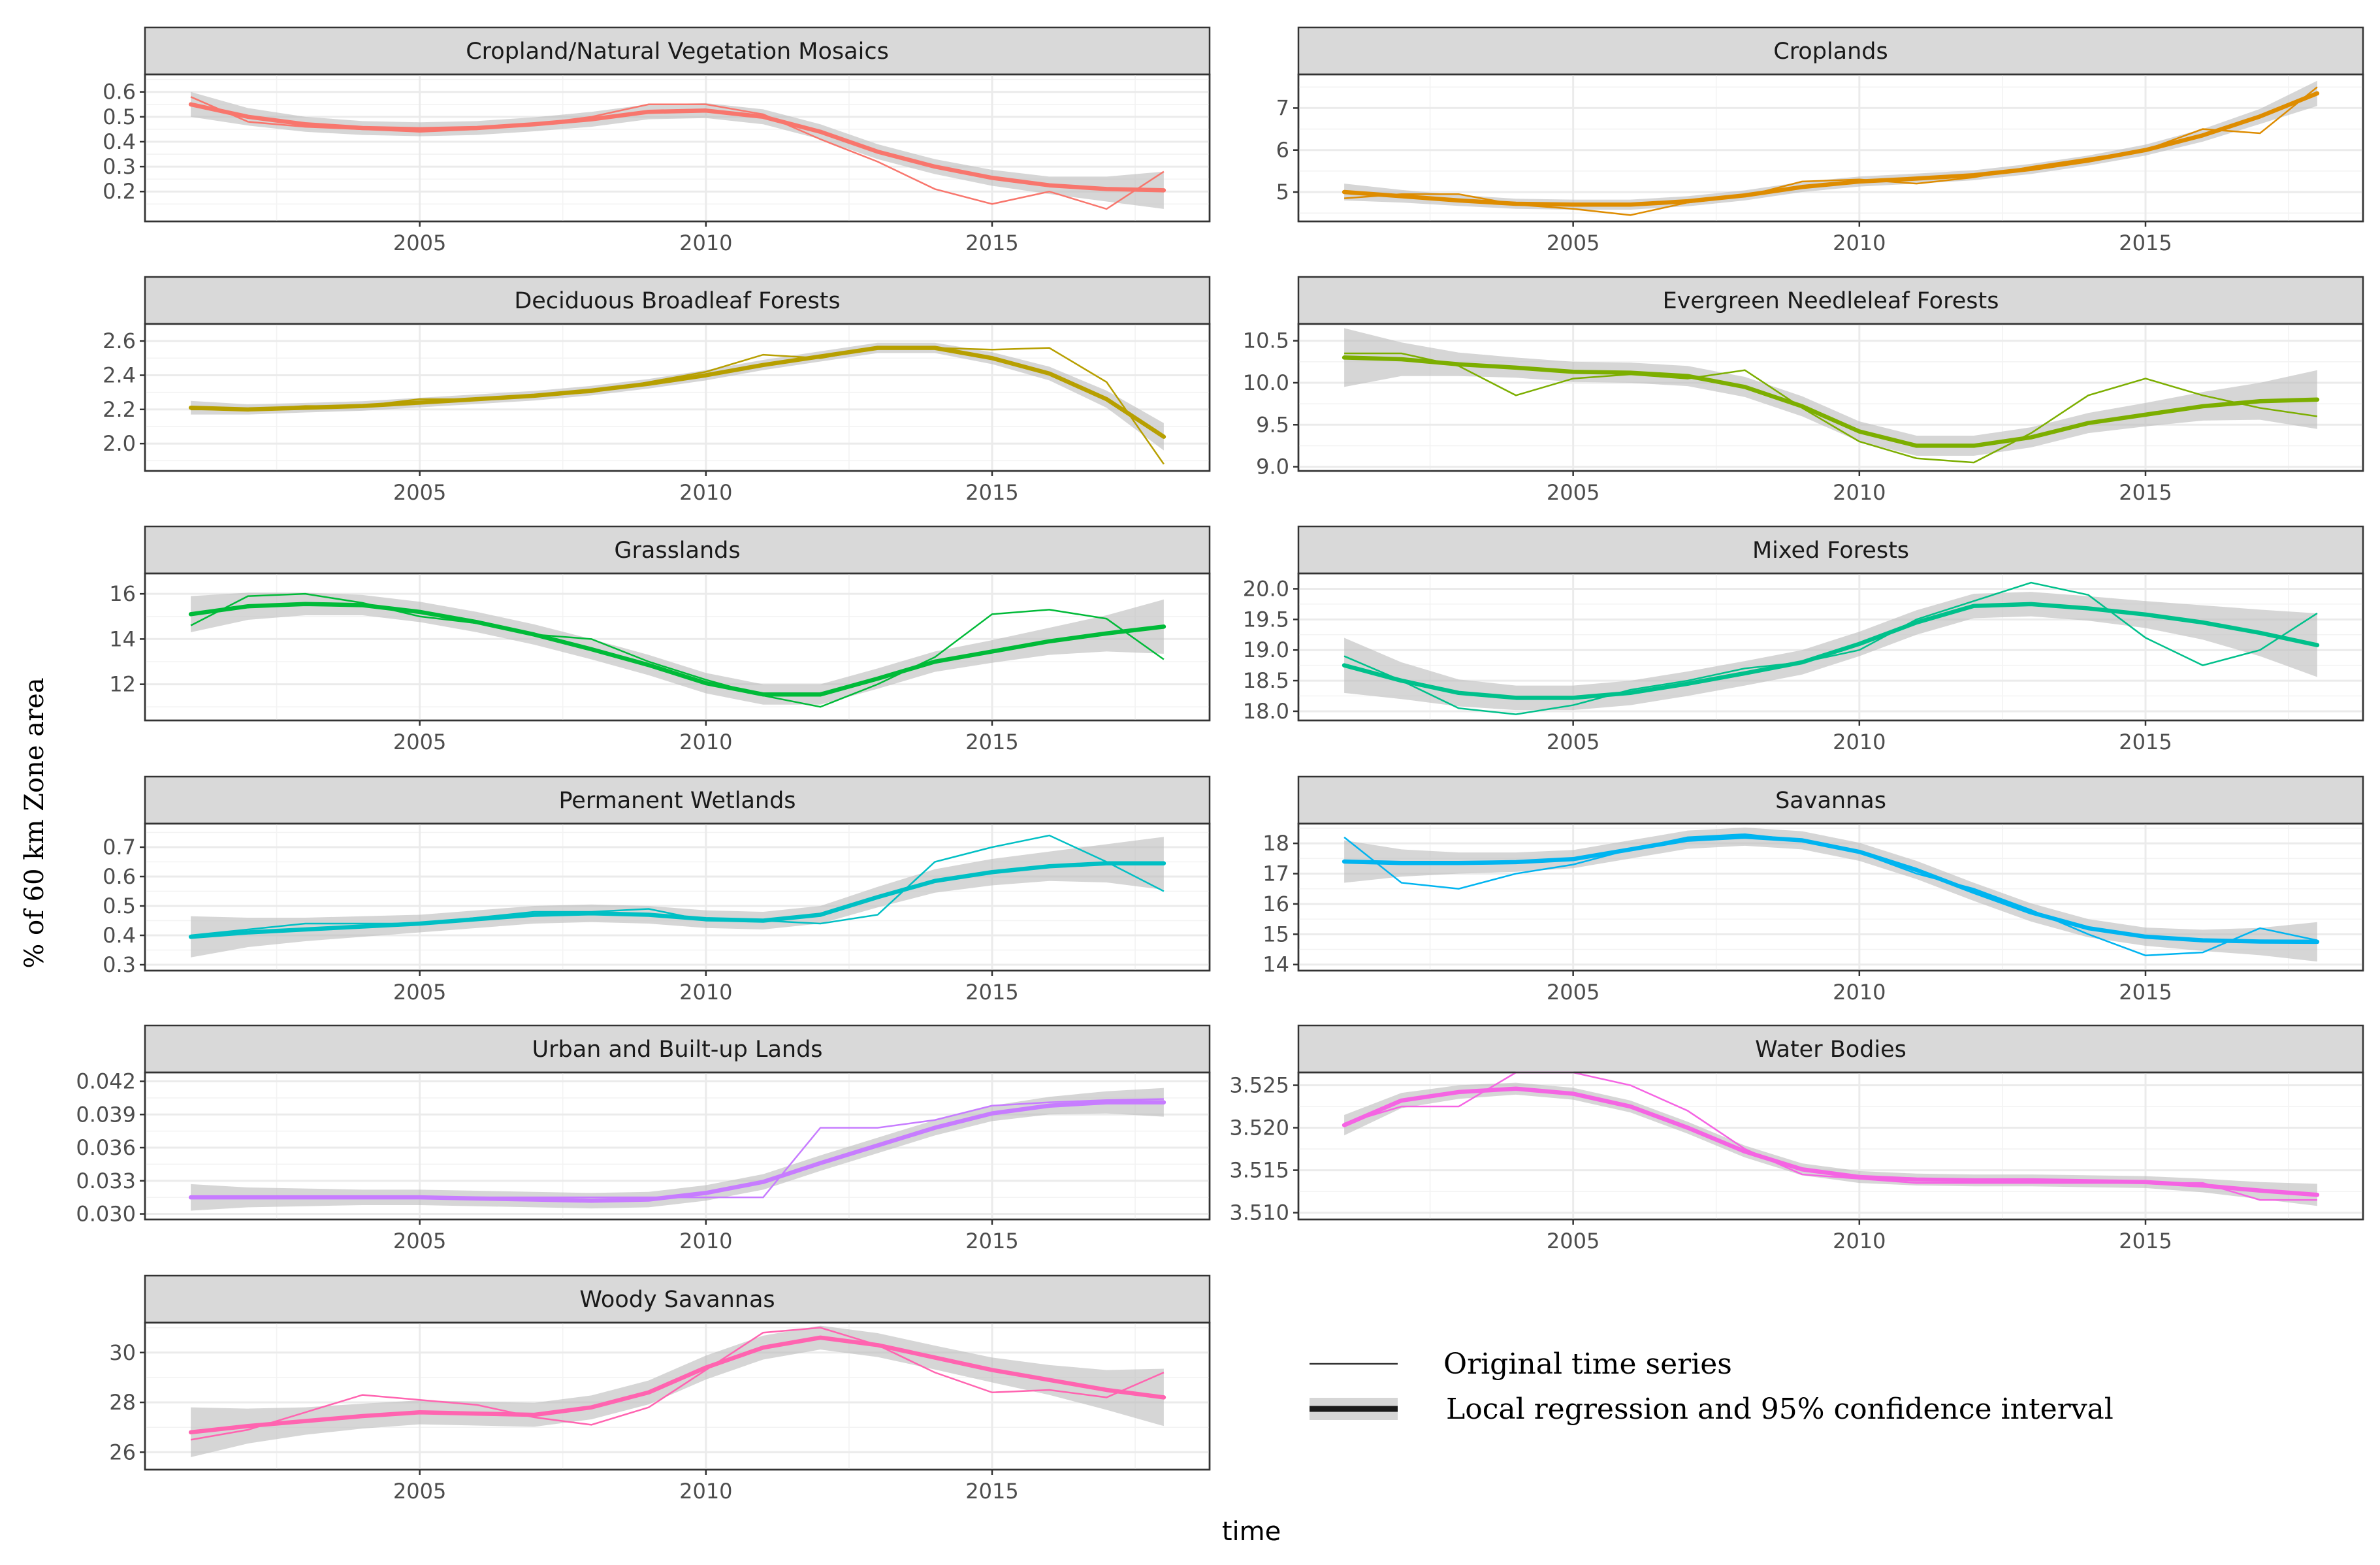 This screenshot has height=1565, width=2380. Describe the element at coordinates (1266, 711) in the screenshot. I see `y-tick-label: 18.0` at that location.